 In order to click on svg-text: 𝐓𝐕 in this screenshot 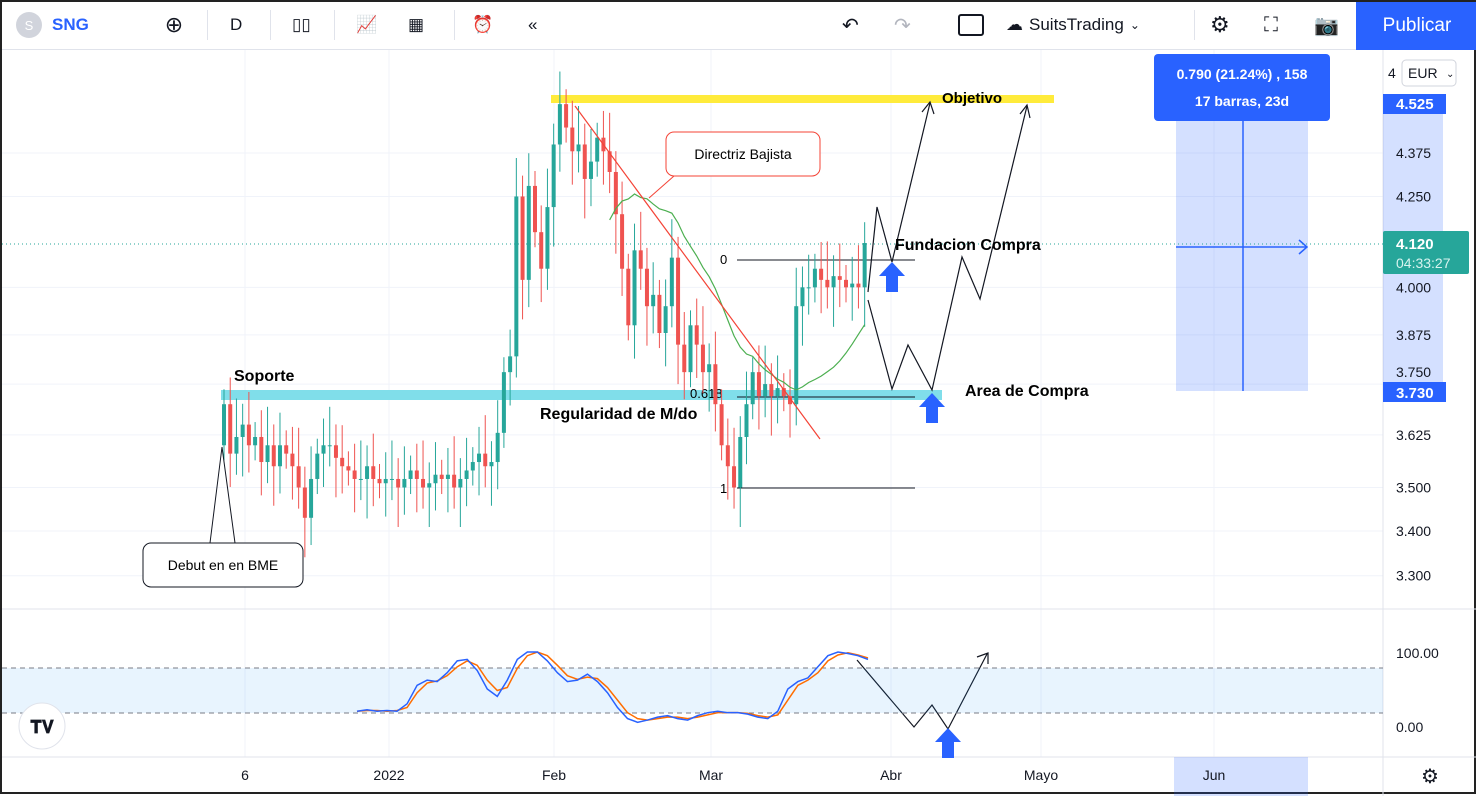, I will do `click(42, 727)`.